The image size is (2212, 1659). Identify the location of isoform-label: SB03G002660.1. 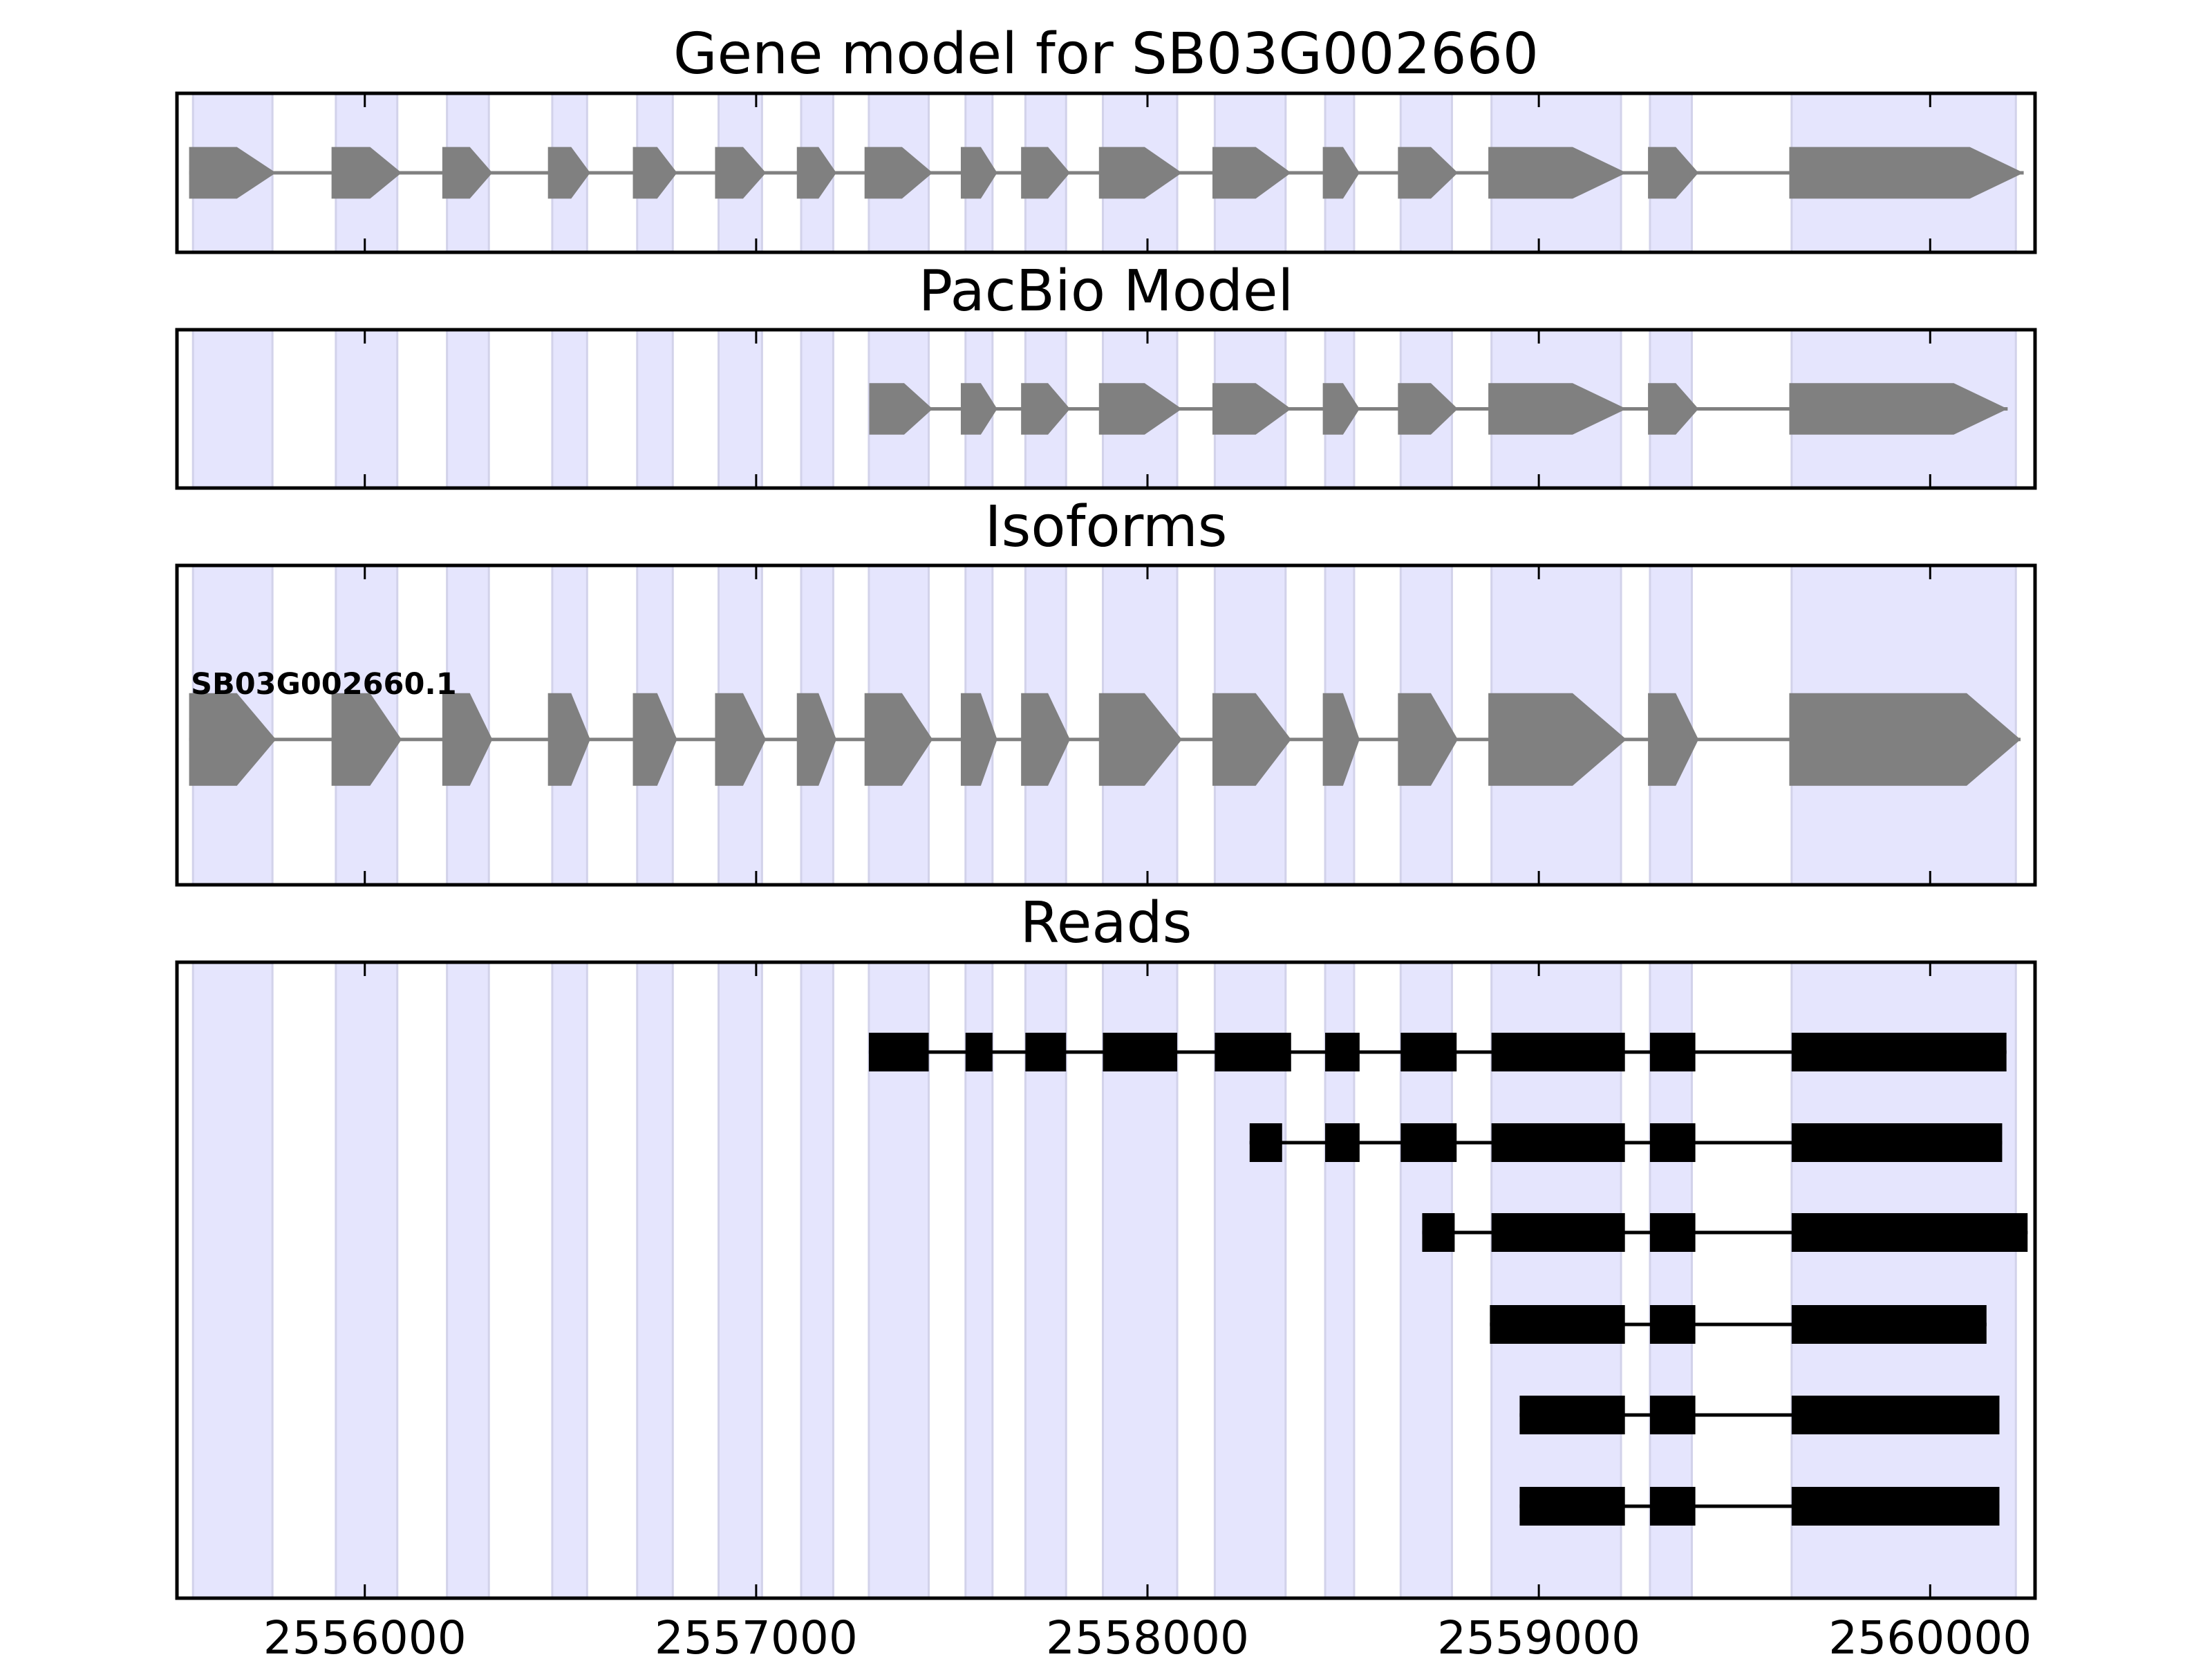
(324, 684).